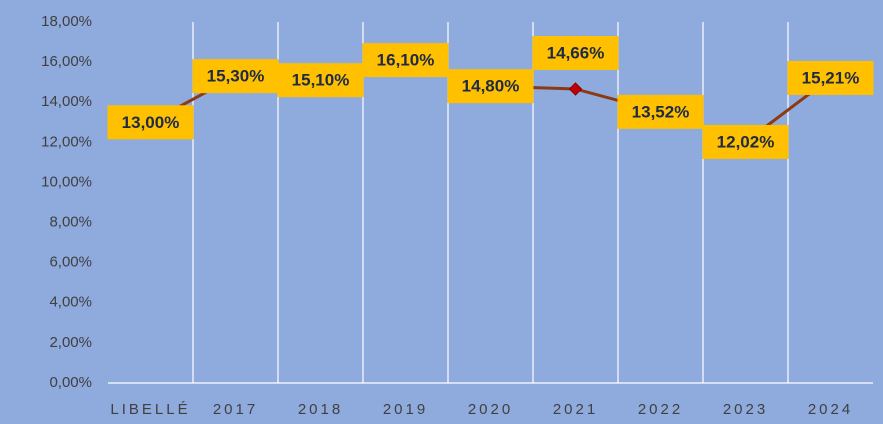 The image size is (883, 424). Describe the element at coordinates (66, 141) in the screenshot. I see `y-tick-label: 12,00%` at that location.